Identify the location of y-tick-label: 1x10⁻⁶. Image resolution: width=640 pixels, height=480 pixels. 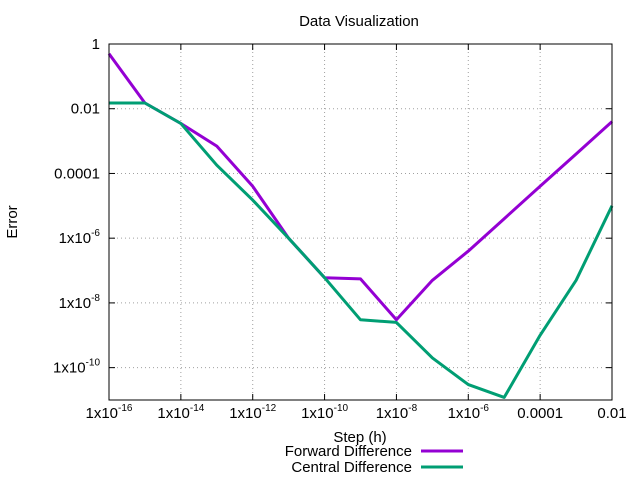
(80, 237).